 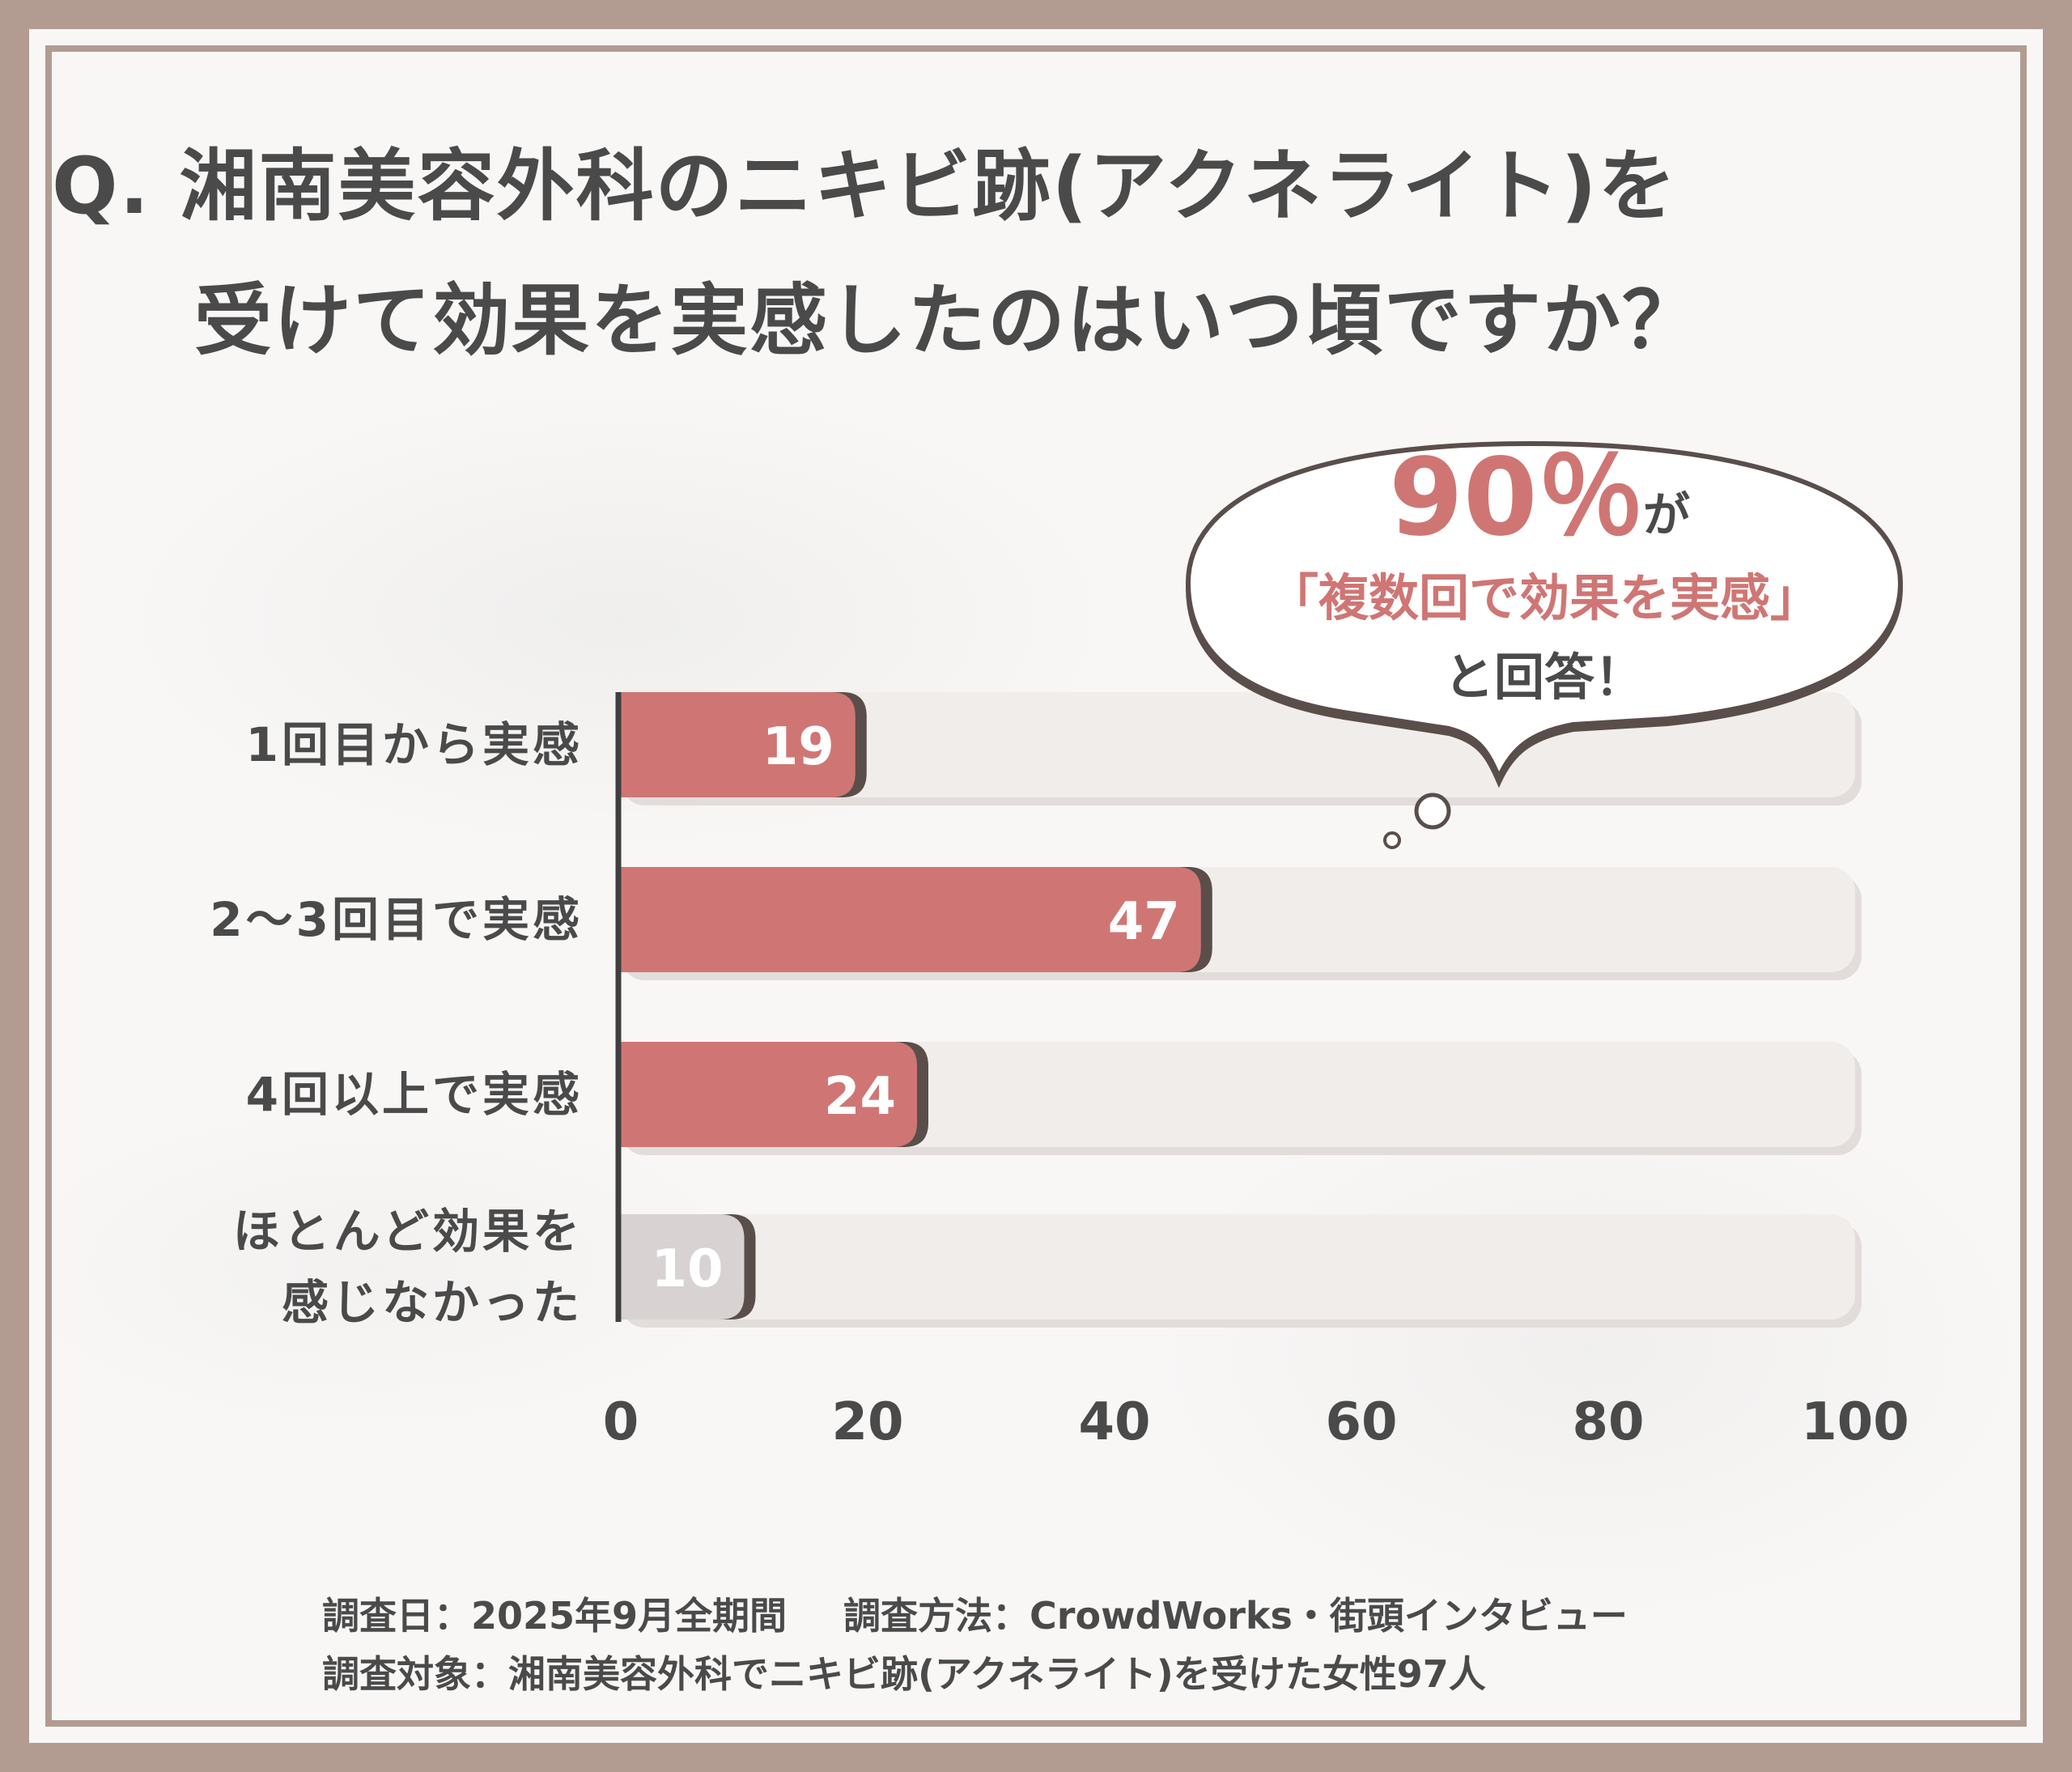 What do you see at coordinates (1517, 498) in the screenshot?
I see `callout-percent: 90％` at bounding box center [1517, 498].